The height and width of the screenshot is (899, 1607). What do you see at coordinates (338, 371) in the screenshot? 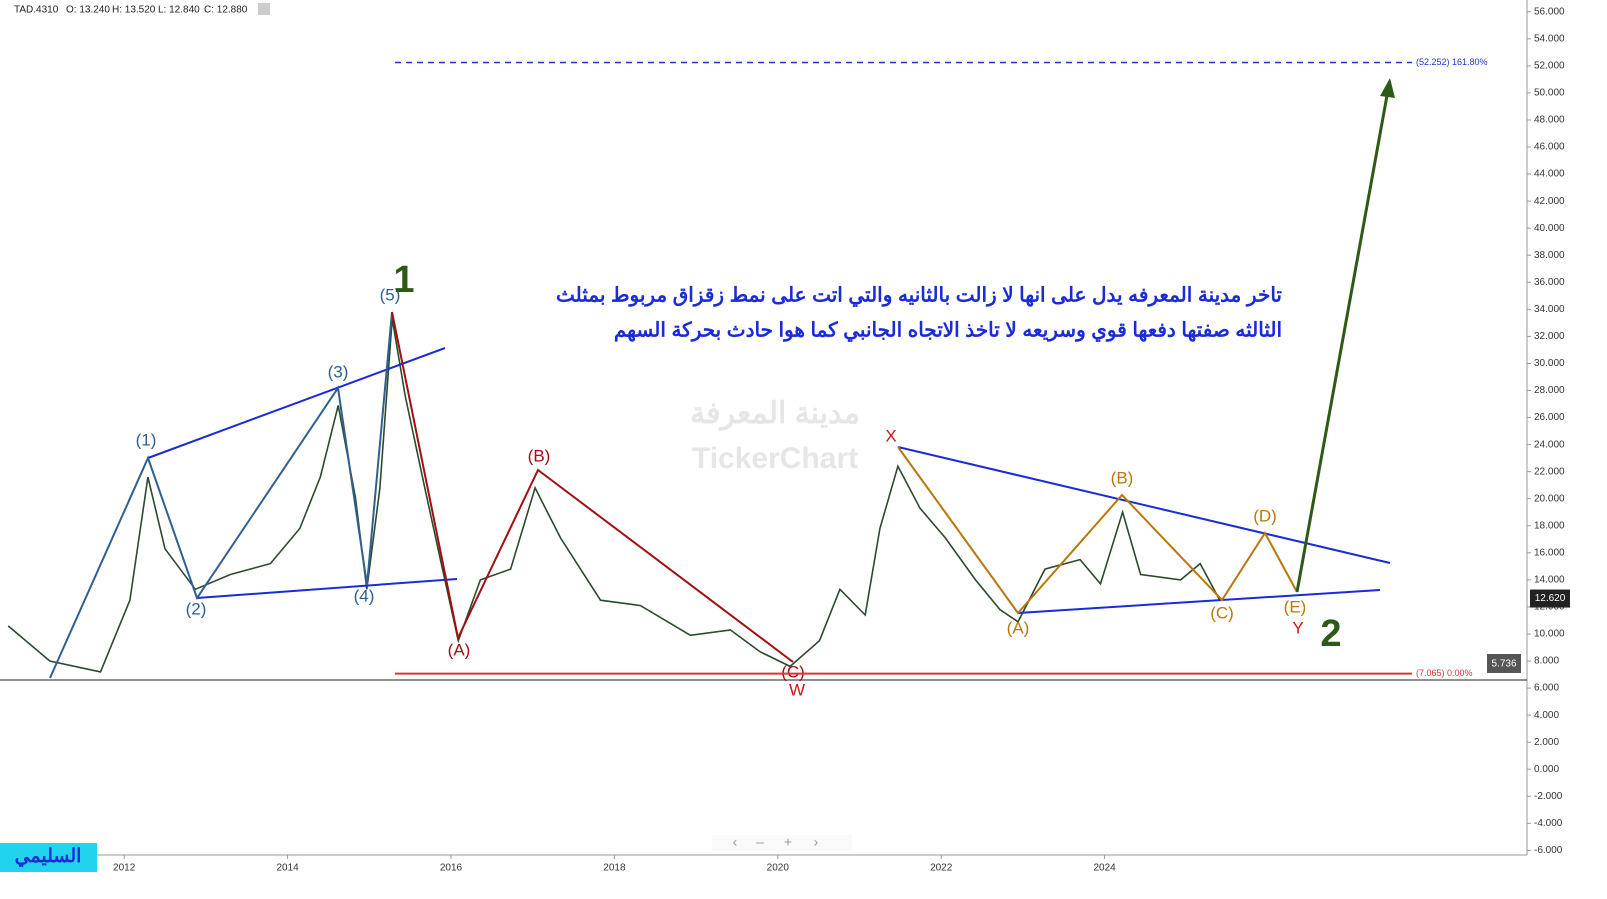
I see `wave-label: (3)` at bounding box center [338, 371].